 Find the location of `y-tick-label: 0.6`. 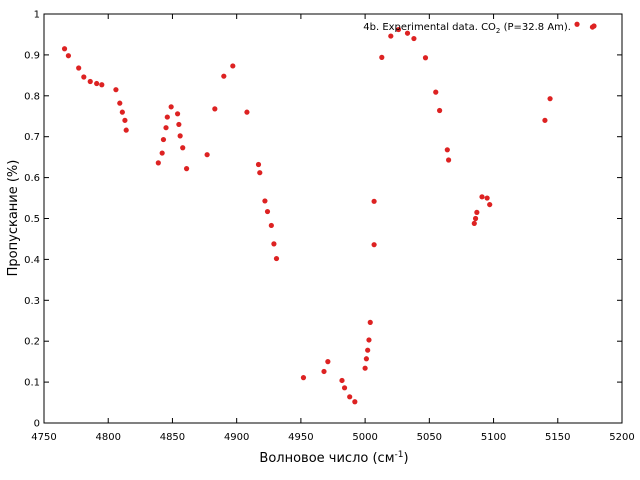

y-tick-label: 0.6 is located at coordinates (32, 178).